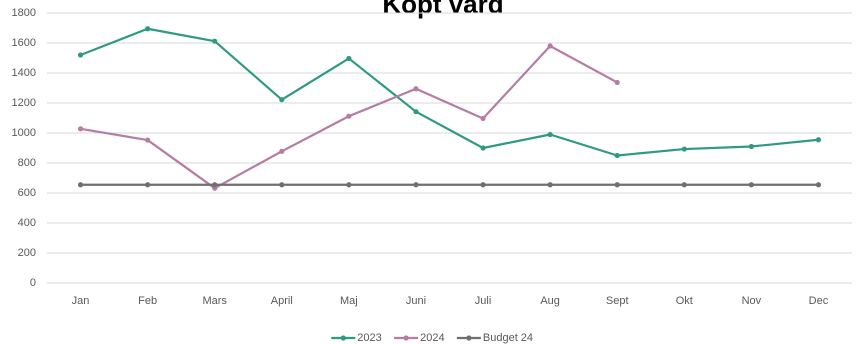 This screenshot has width=863, height=344. I want to click on x-tick-label: Maj, so click(349, 301).